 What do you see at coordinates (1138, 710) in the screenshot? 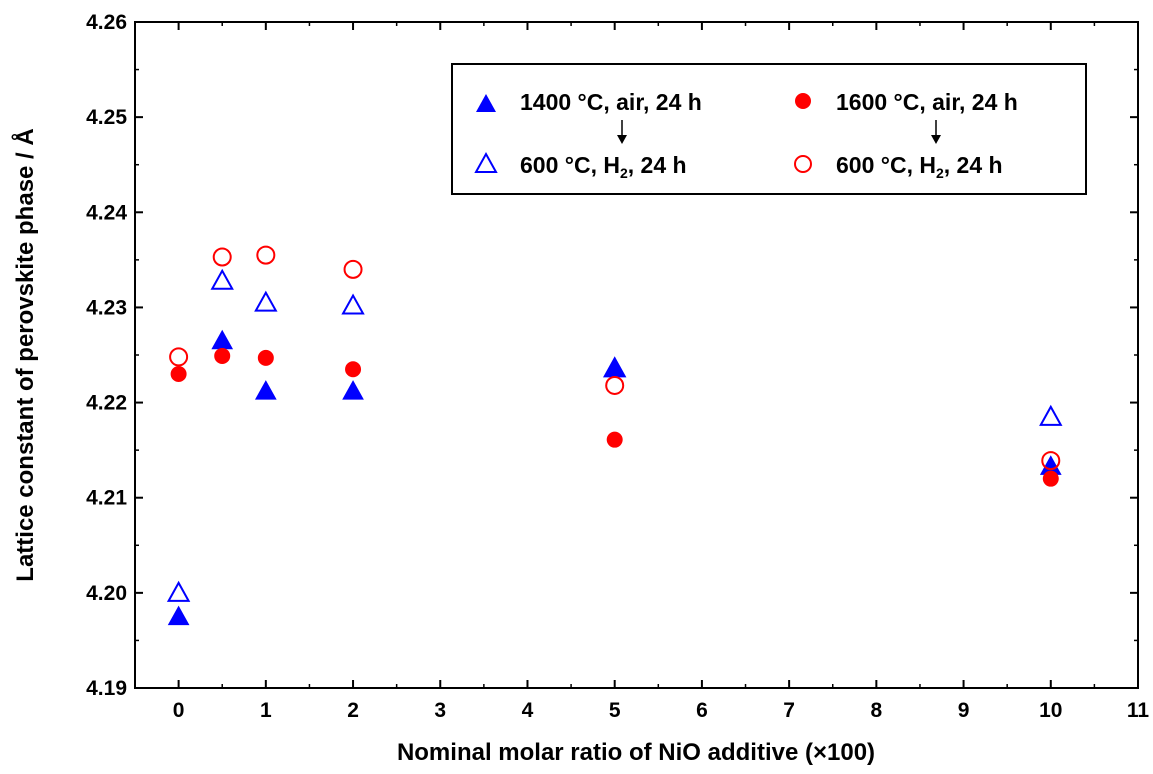
I see `x-tick-label: 11` at bounding box center [1138, 710].